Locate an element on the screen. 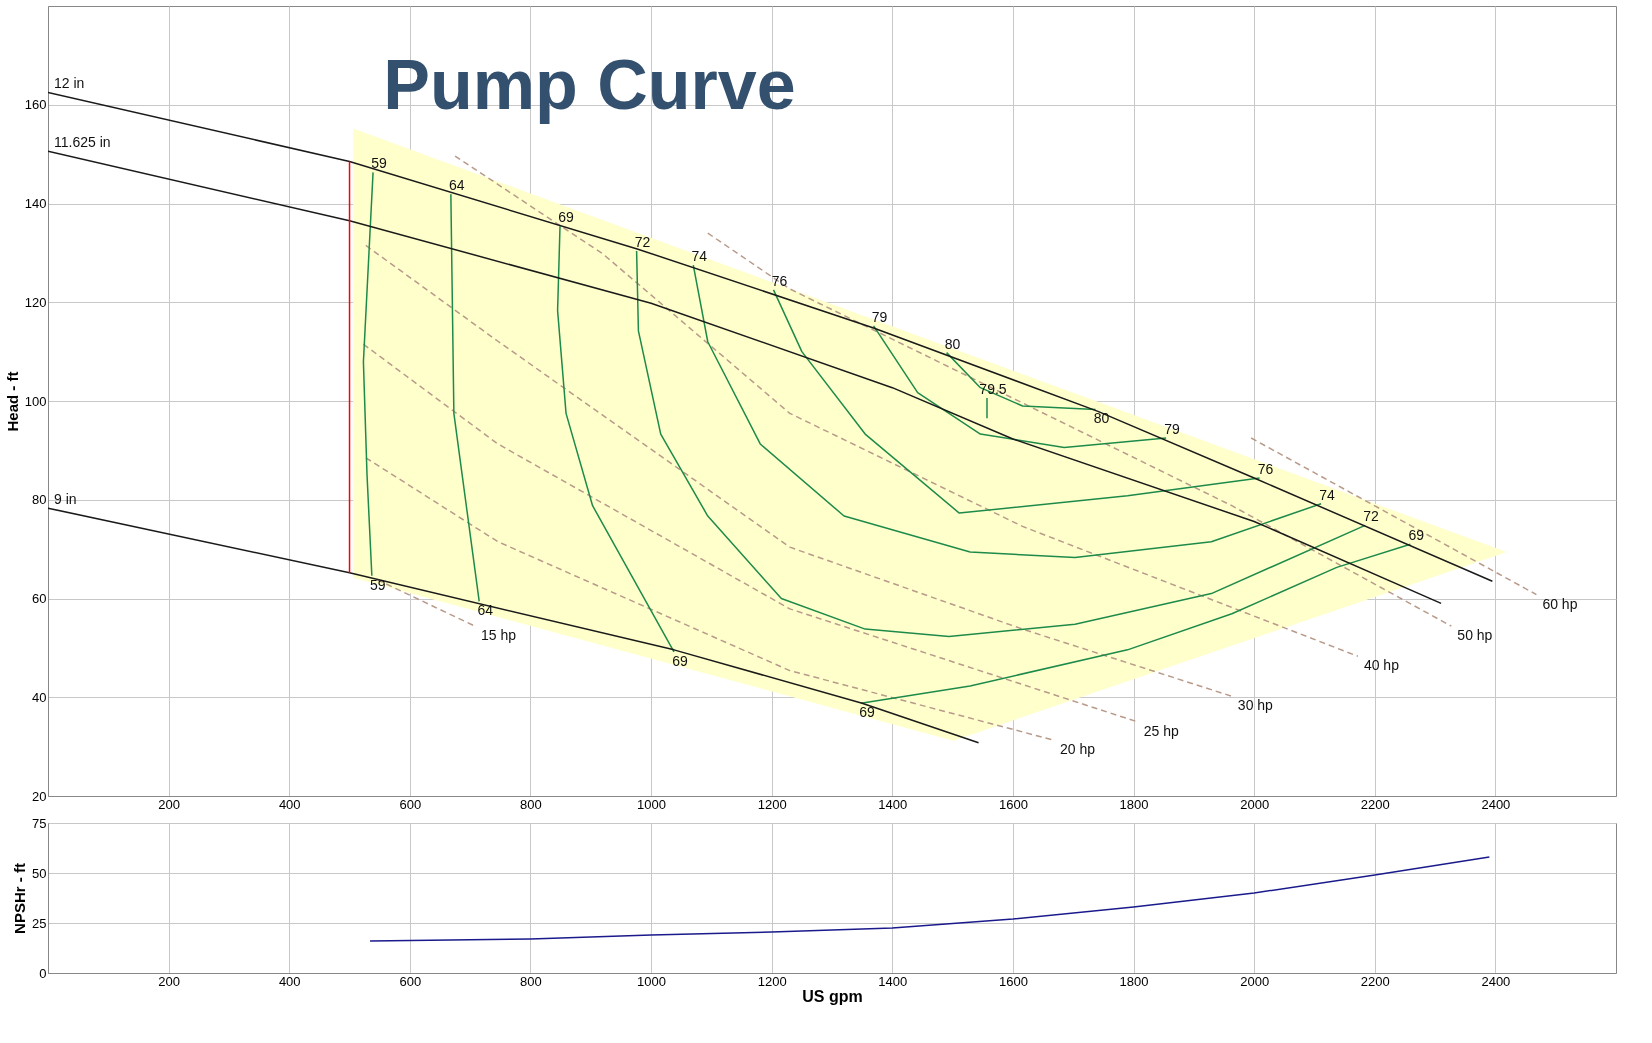 This screenshot has width=1652, height=1043. y-tick-label: 40 is located at coordinates (39, 697).